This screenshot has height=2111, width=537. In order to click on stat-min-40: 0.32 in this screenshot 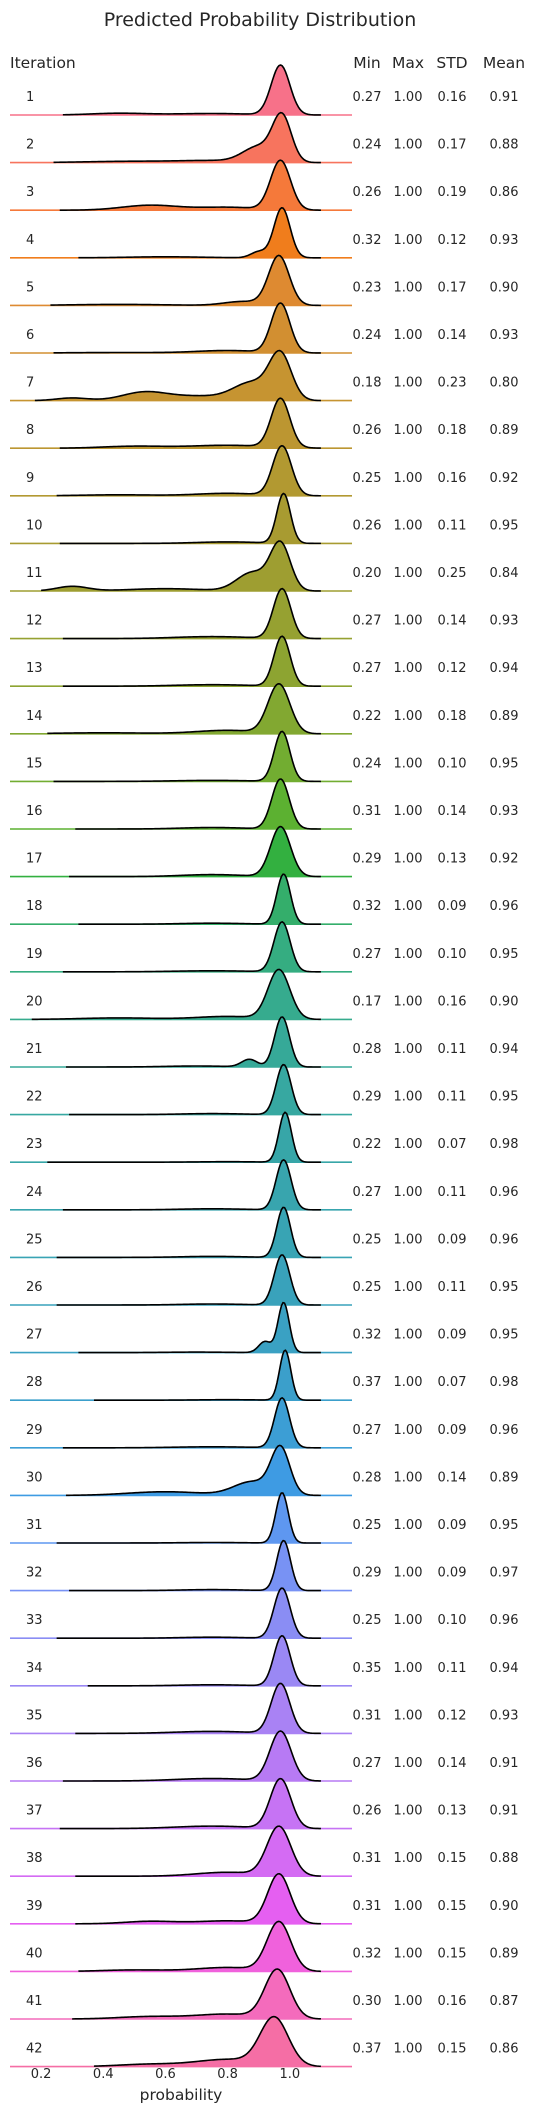, I will do `click(367, 1953)`.